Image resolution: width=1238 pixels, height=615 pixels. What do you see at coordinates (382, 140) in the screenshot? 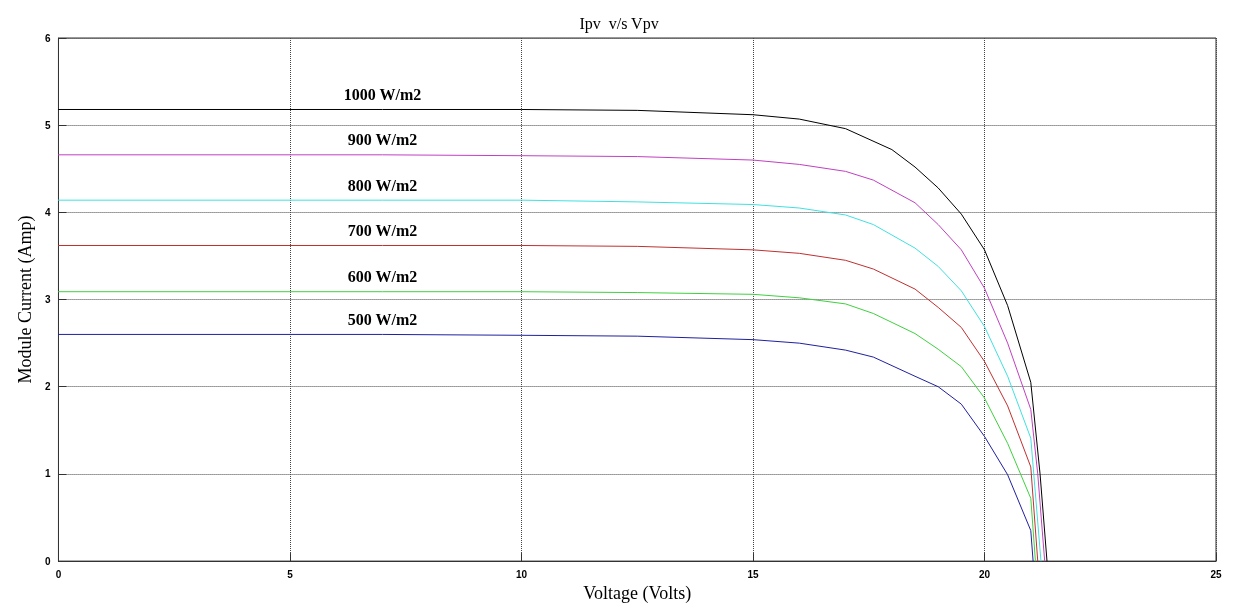
I see `series-label: 900 W/m2` at bounding box center [382, 140].